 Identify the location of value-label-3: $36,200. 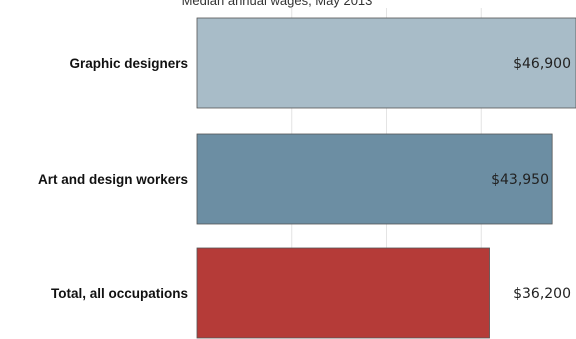
(542, 294).